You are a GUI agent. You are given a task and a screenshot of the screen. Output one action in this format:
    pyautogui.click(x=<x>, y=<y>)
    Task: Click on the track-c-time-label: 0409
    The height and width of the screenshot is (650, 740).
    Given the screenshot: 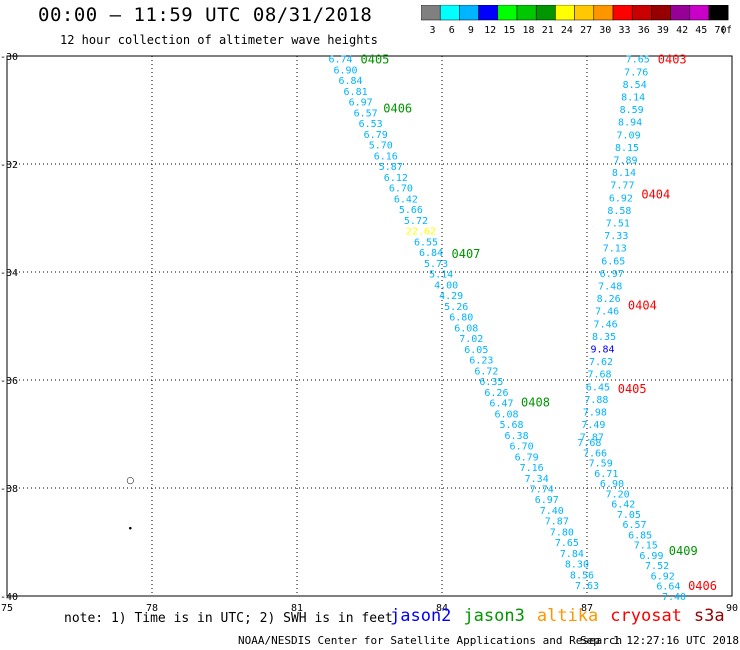 What is the action you would take?
    pyautogui.click(x=683, y=551)
    